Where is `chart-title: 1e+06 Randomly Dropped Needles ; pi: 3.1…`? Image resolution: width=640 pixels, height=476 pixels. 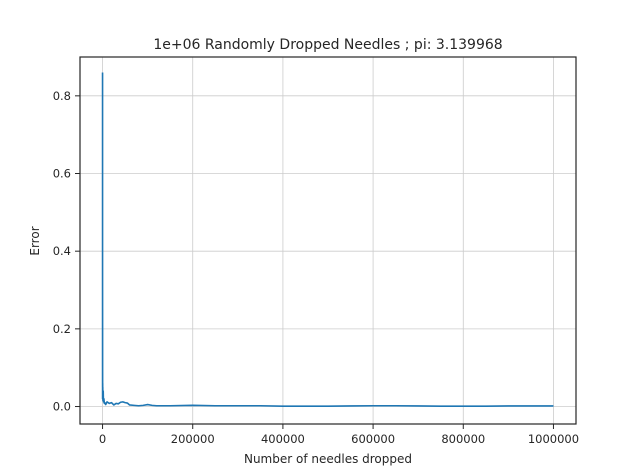
chart-title: 1e+06 Randomly Dropped Needles ; pi: 3.1… is located at coordinates (327, 45).